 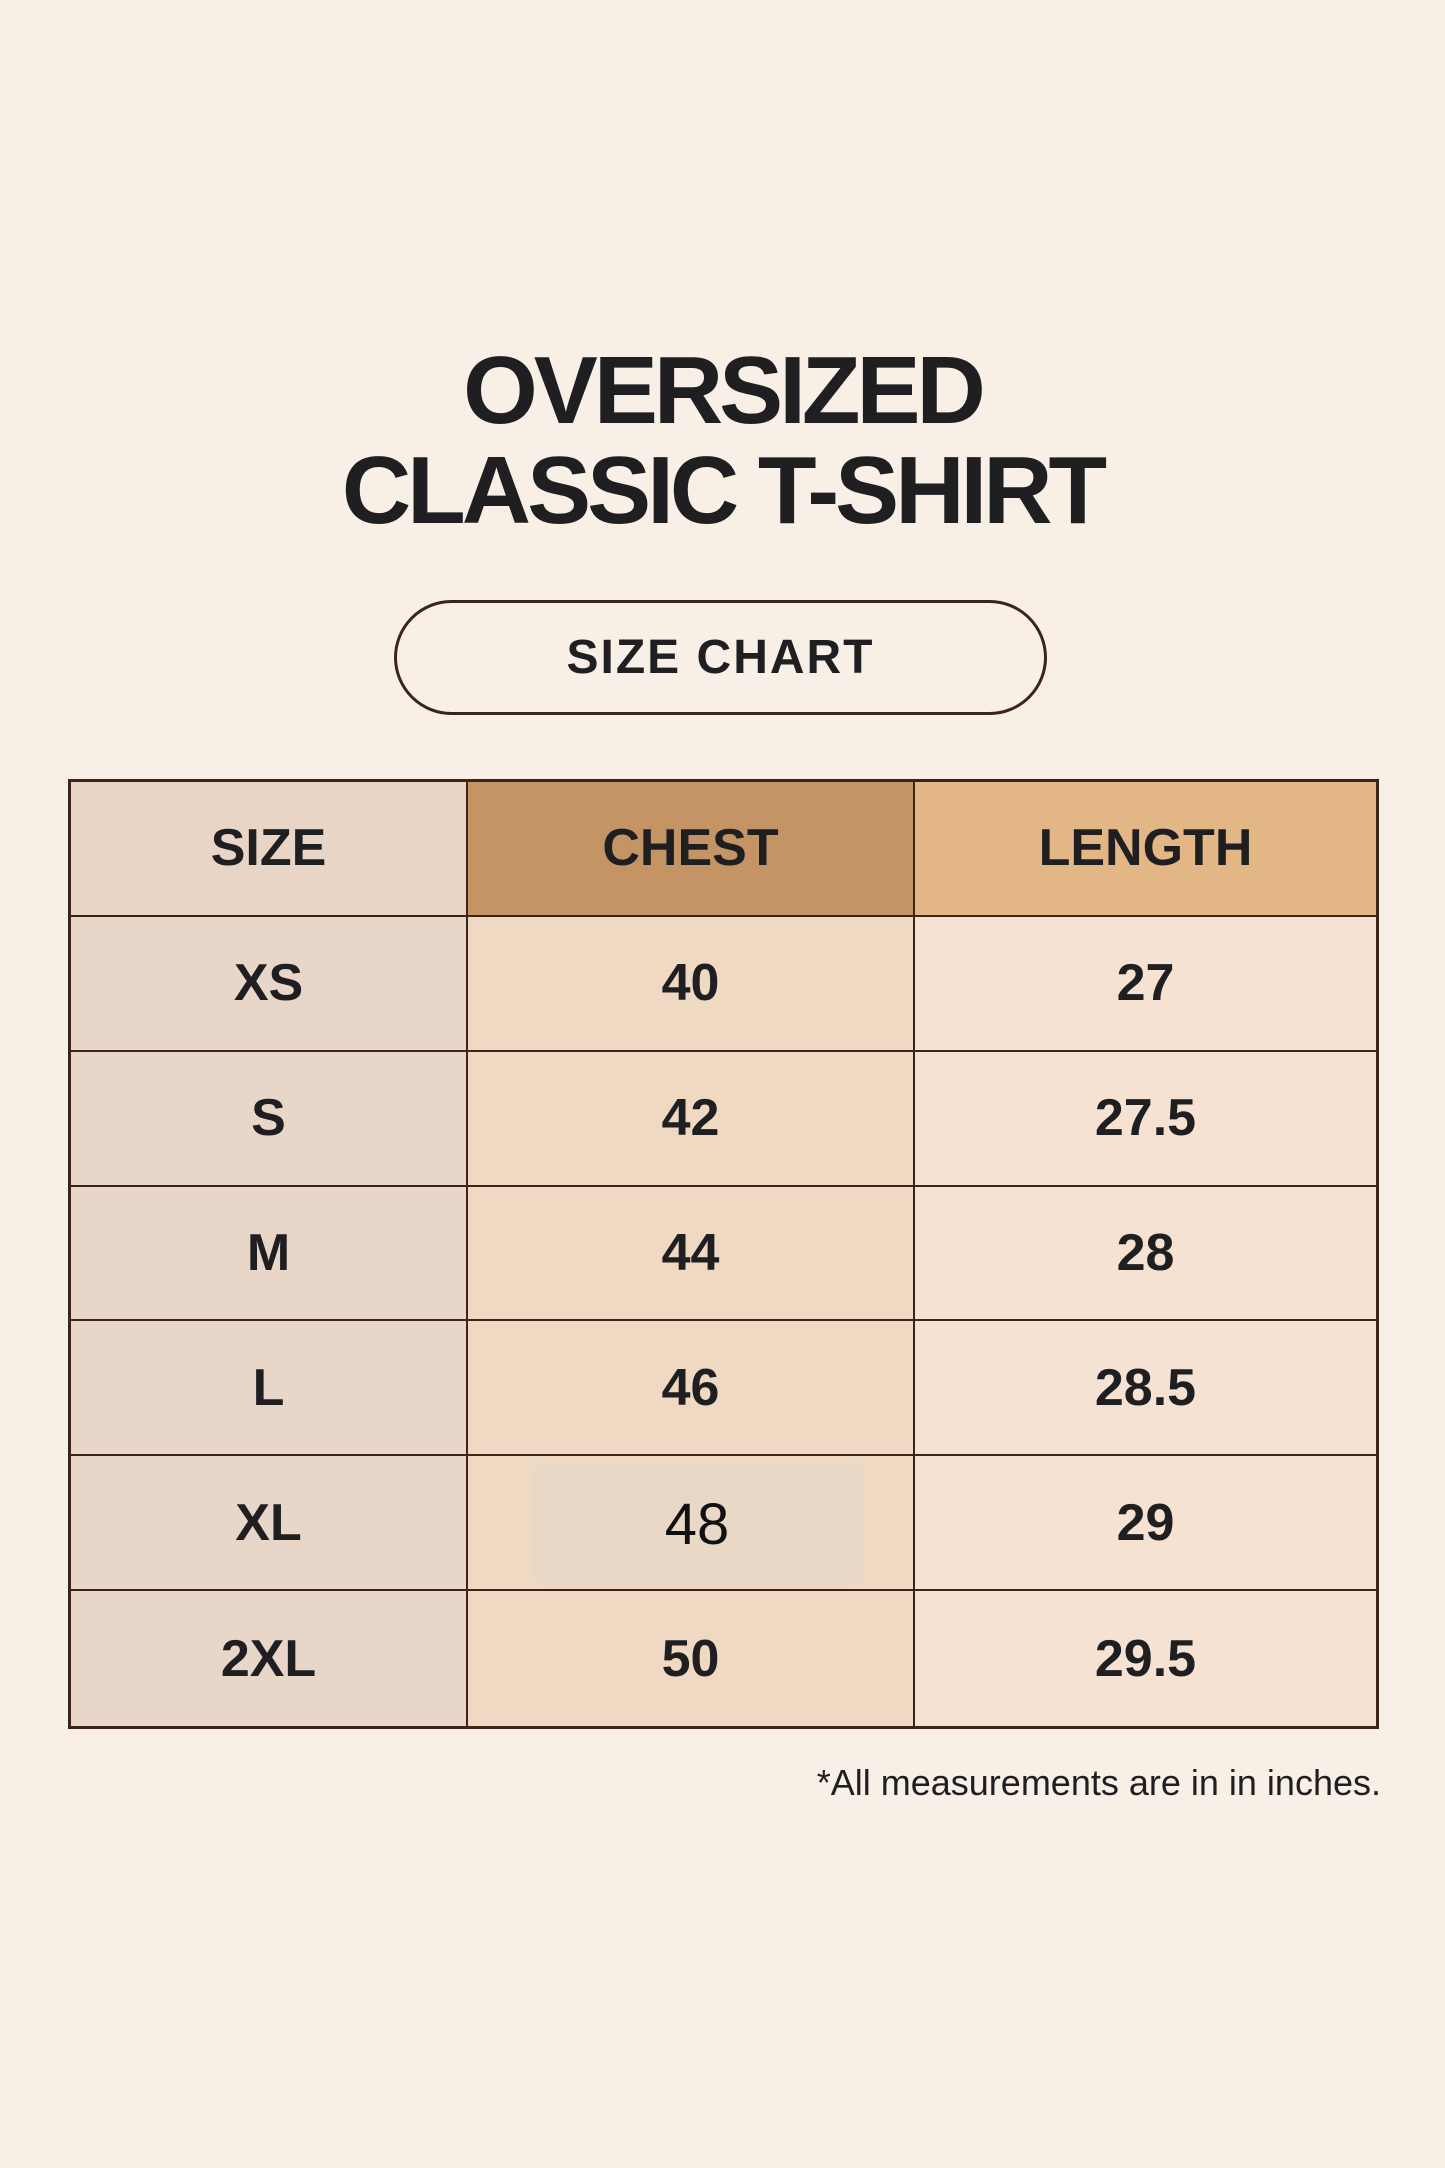 I want to click on size-chart-badge: SIZE CHART, so click(x=720, y=657).